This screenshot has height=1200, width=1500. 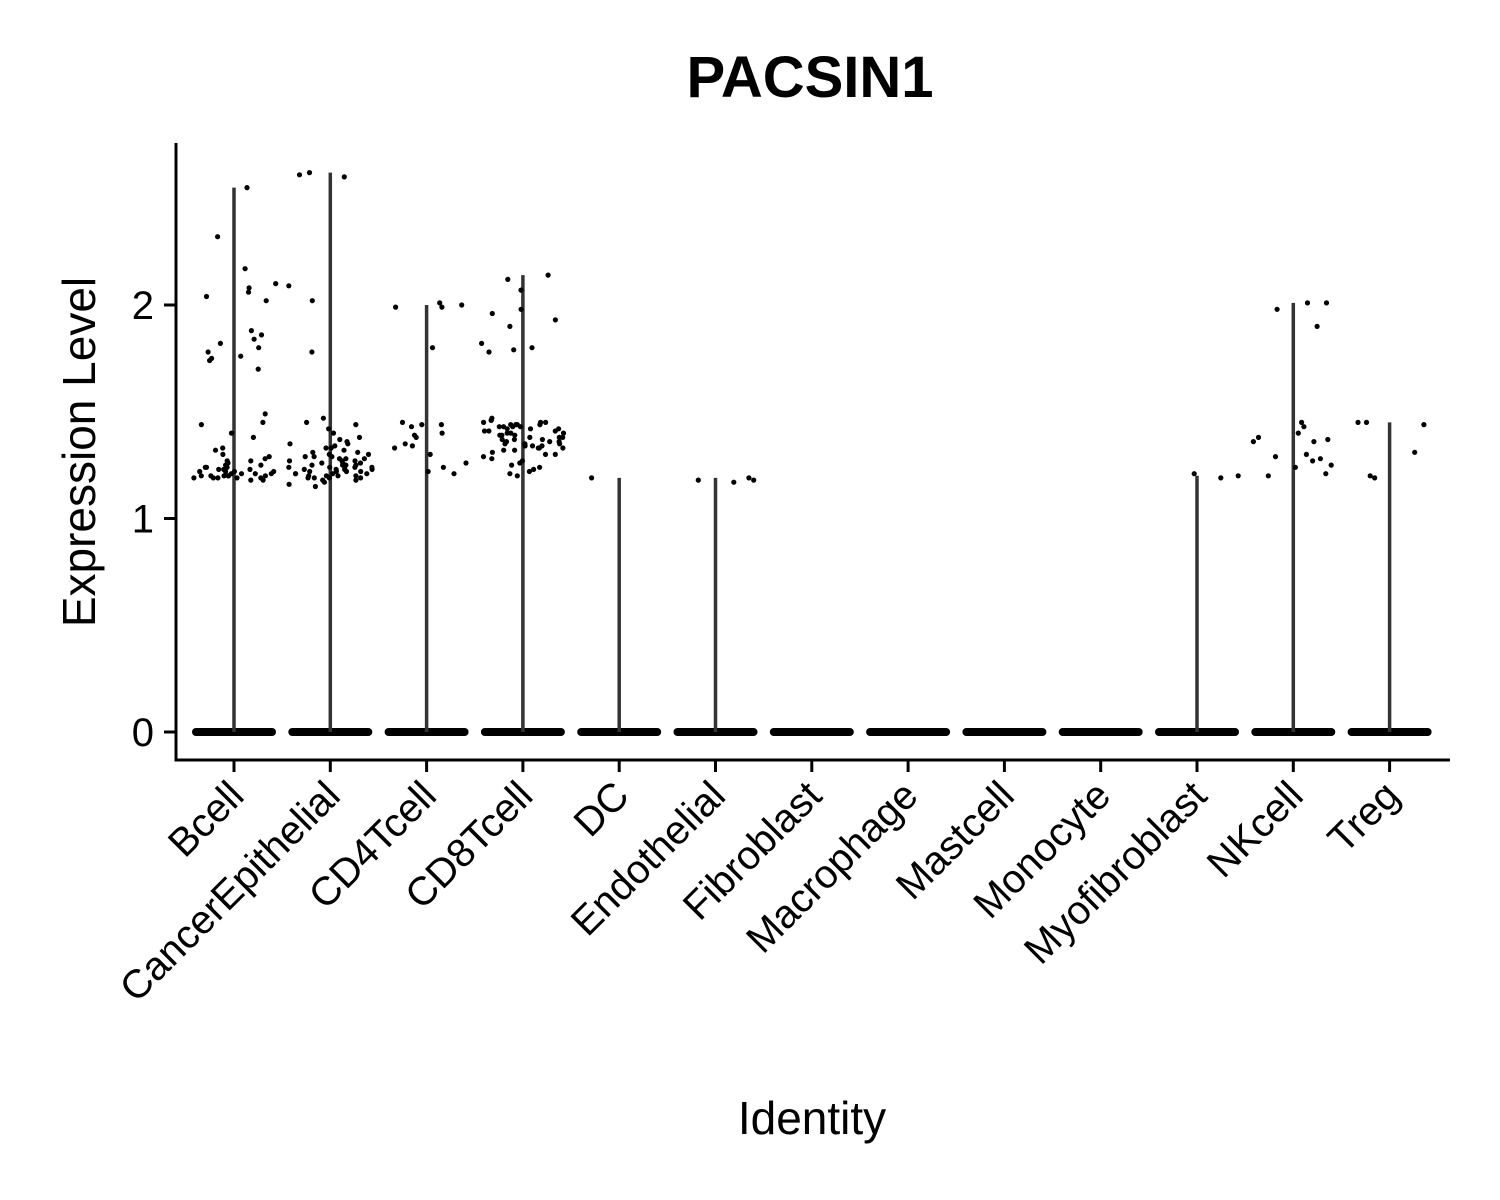 I want to click on y-axis-title: Expression Level, so click(x=79, y=452).